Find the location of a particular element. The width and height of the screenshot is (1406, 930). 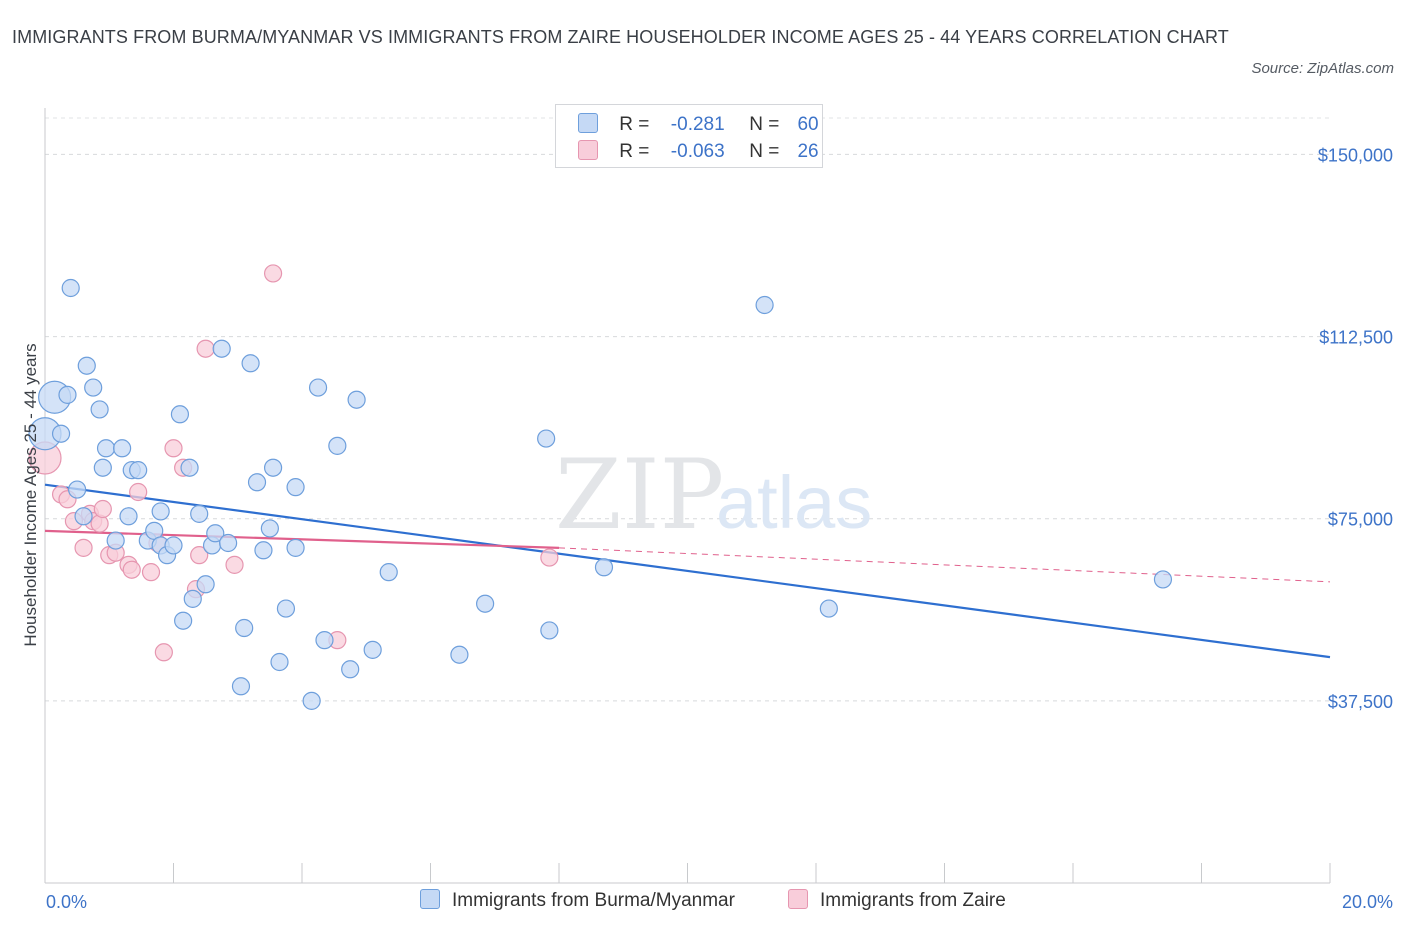

legend-row-zaire: R = -0.063 N = 26 is located at coordinates (698, 153).